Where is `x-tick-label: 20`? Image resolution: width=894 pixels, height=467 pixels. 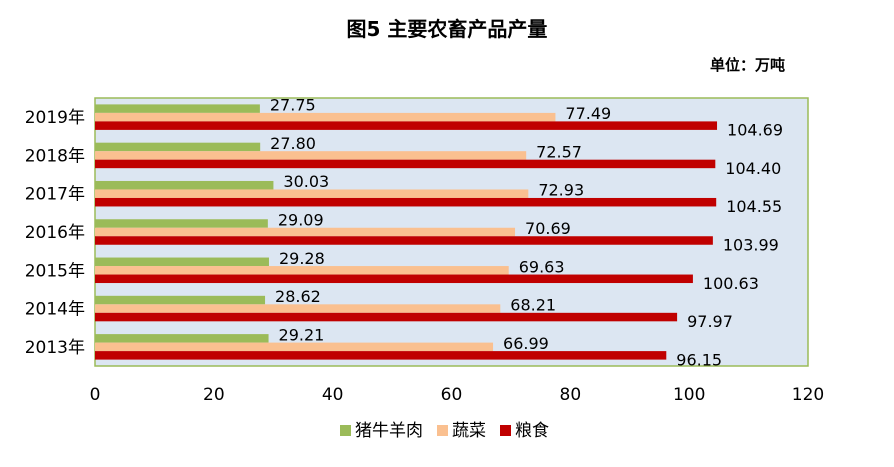 x-tick-label: 20 is located at coordinates (214, 395).